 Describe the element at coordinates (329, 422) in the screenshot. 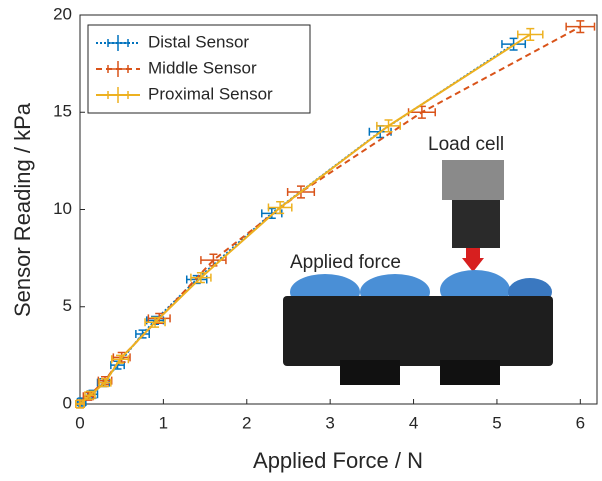

I see `x-tick-label: 3` at that location.